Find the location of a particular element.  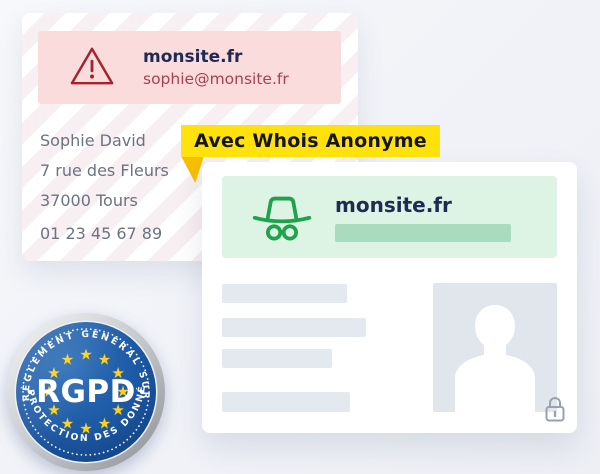

alert-text-block: monsite.fr sophie@monsite.fr is located at coordinates (216, 67).